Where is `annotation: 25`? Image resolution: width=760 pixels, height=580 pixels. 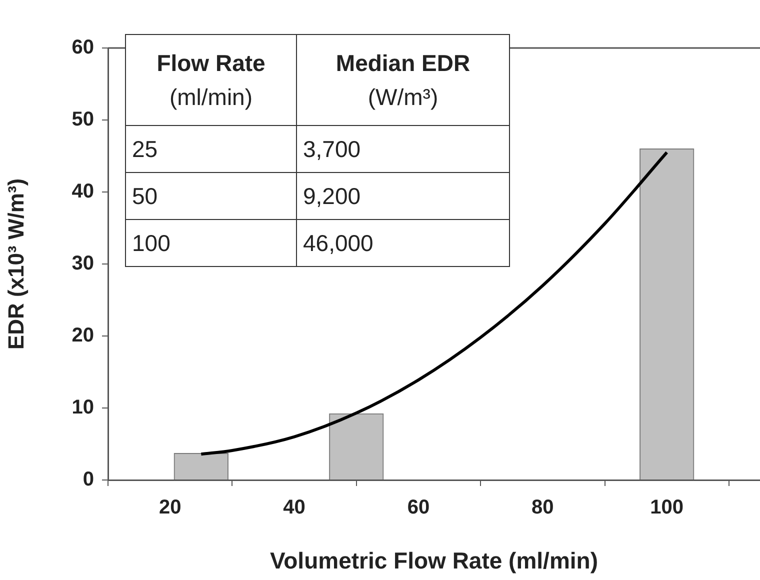
annotation: 25 is located at coordinates (211, 149).